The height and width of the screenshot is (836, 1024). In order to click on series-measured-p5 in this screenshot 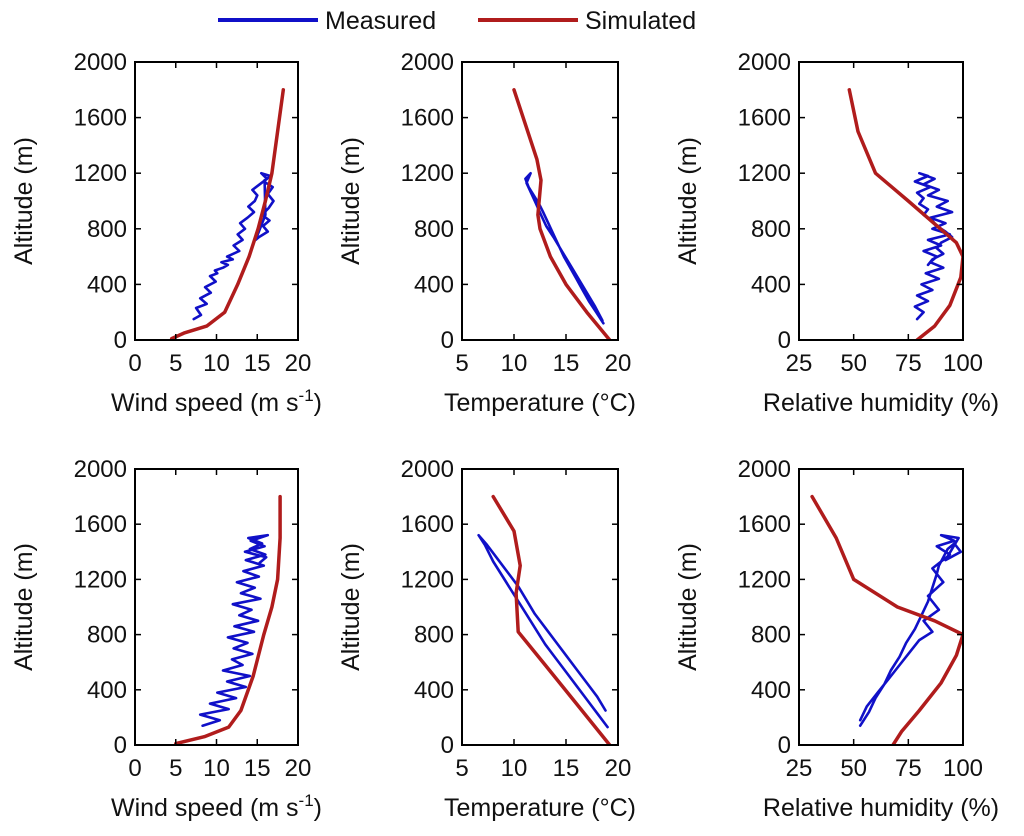, I will do `click(543, 631)`.